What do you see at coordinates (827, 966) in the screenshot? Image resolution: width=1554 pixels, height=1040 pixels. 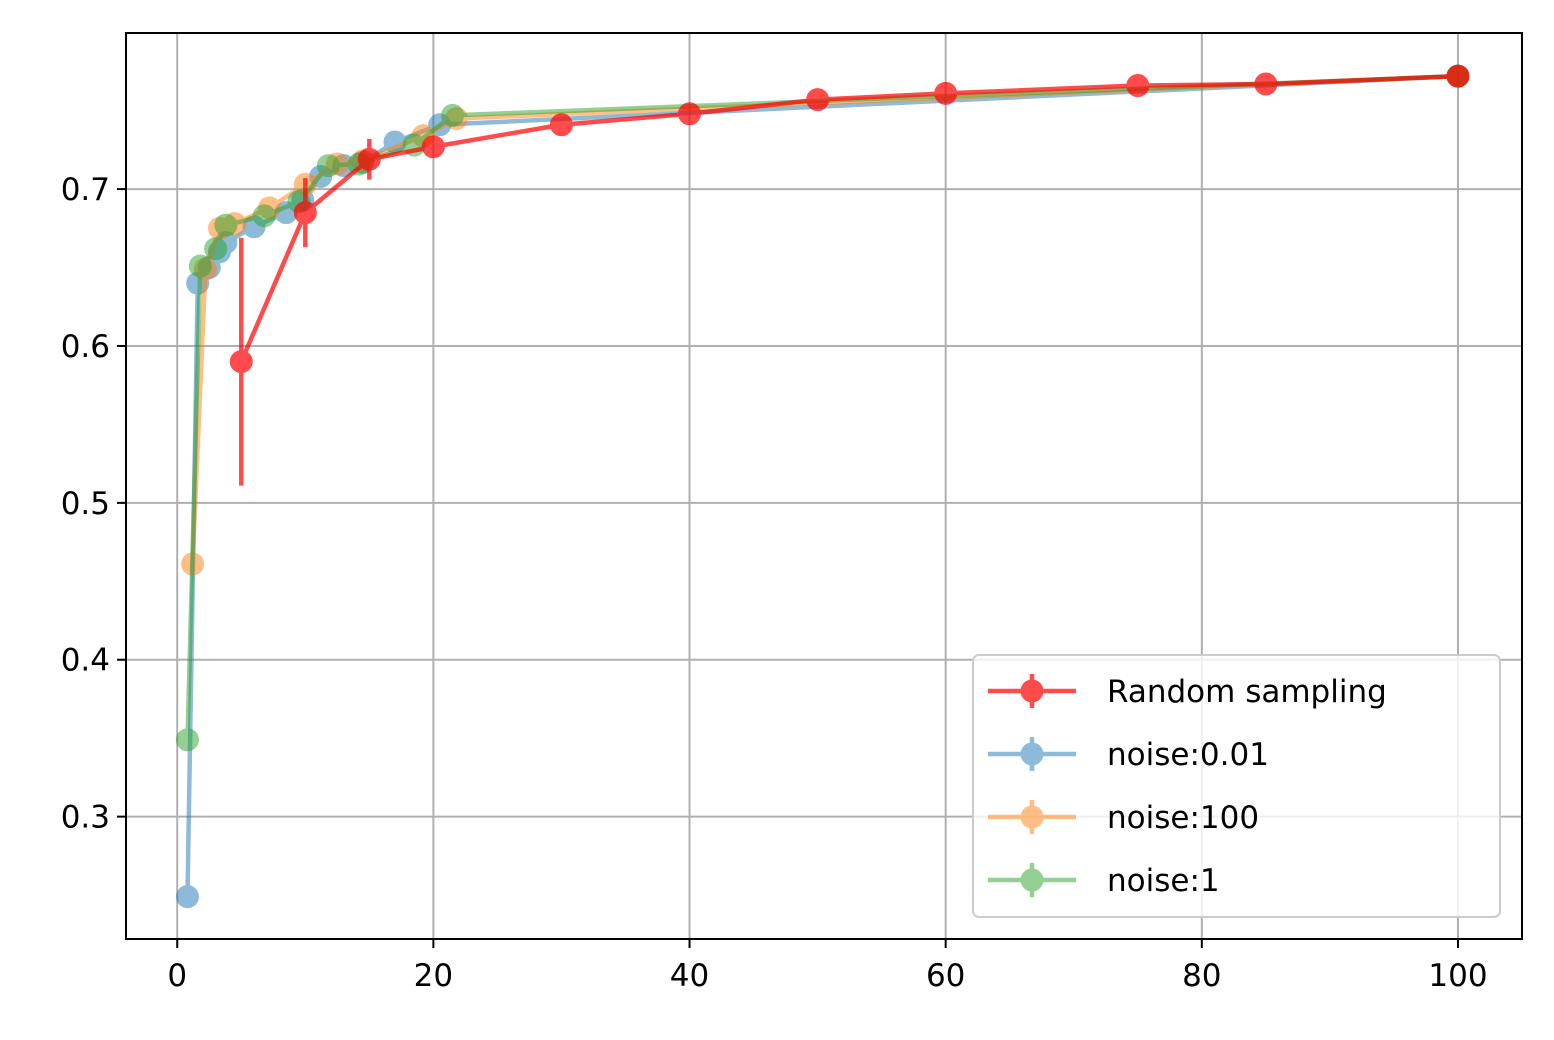 I see `x-axis: 0 20 40 60 80 100` at bounding box center [827, 966].